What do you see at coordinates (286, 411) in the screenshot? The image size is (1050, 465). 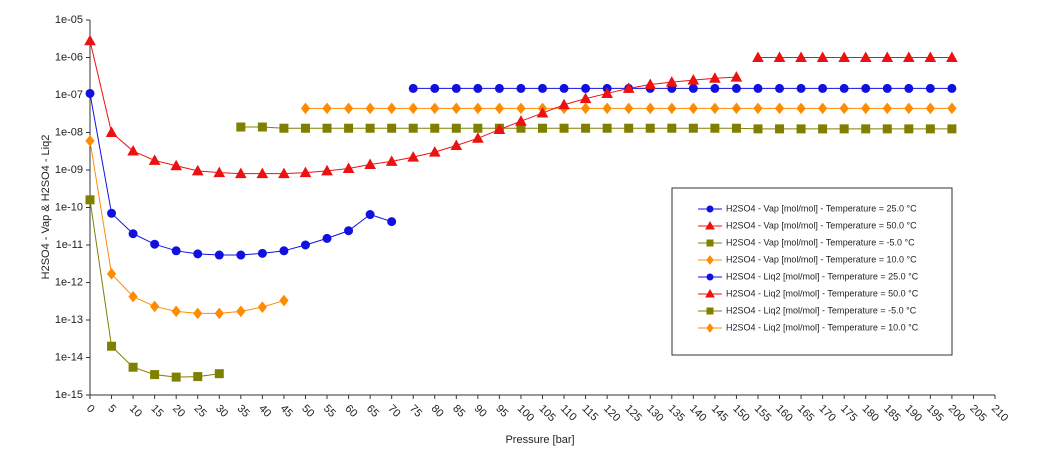 I see `x-tick-label: 45` at bounding box center [286, 411].